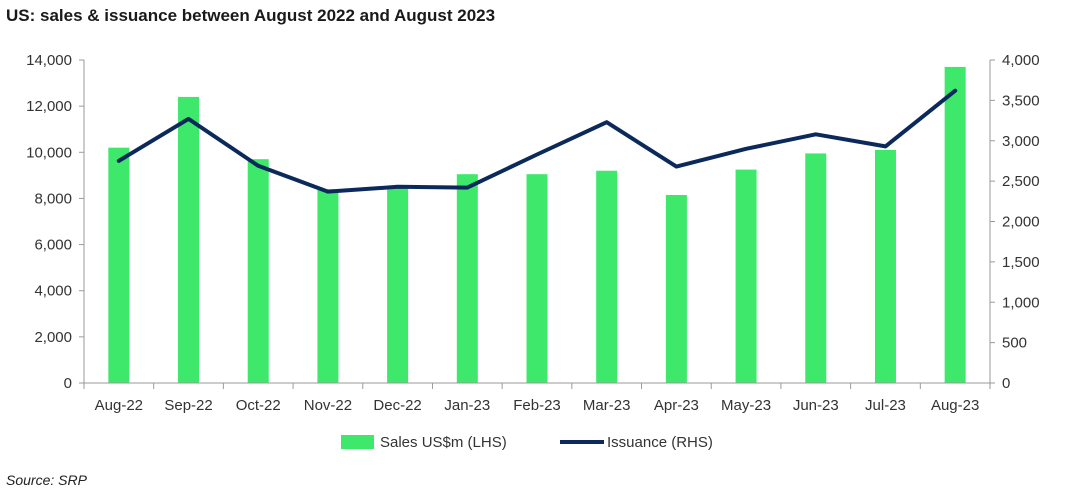  I want to click on right-tick-label: 1,000, so click(1021, 302).